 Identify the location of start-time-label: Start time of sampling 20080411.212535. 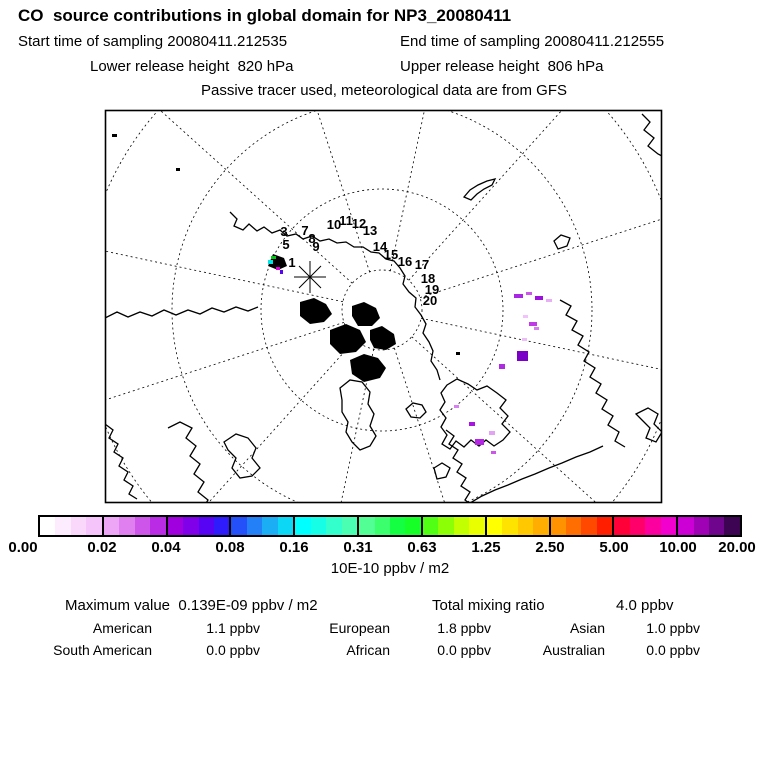
(153, 41).